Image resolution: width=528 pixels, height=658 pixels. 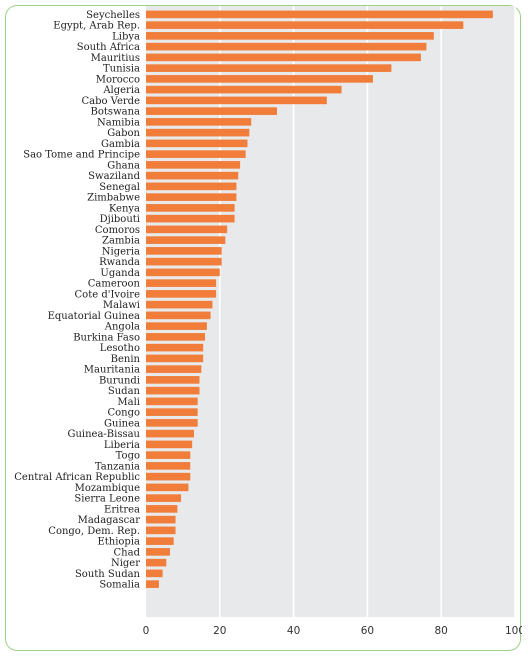 I want to click on x-tick-label: 20, so click(x=219, y=631).